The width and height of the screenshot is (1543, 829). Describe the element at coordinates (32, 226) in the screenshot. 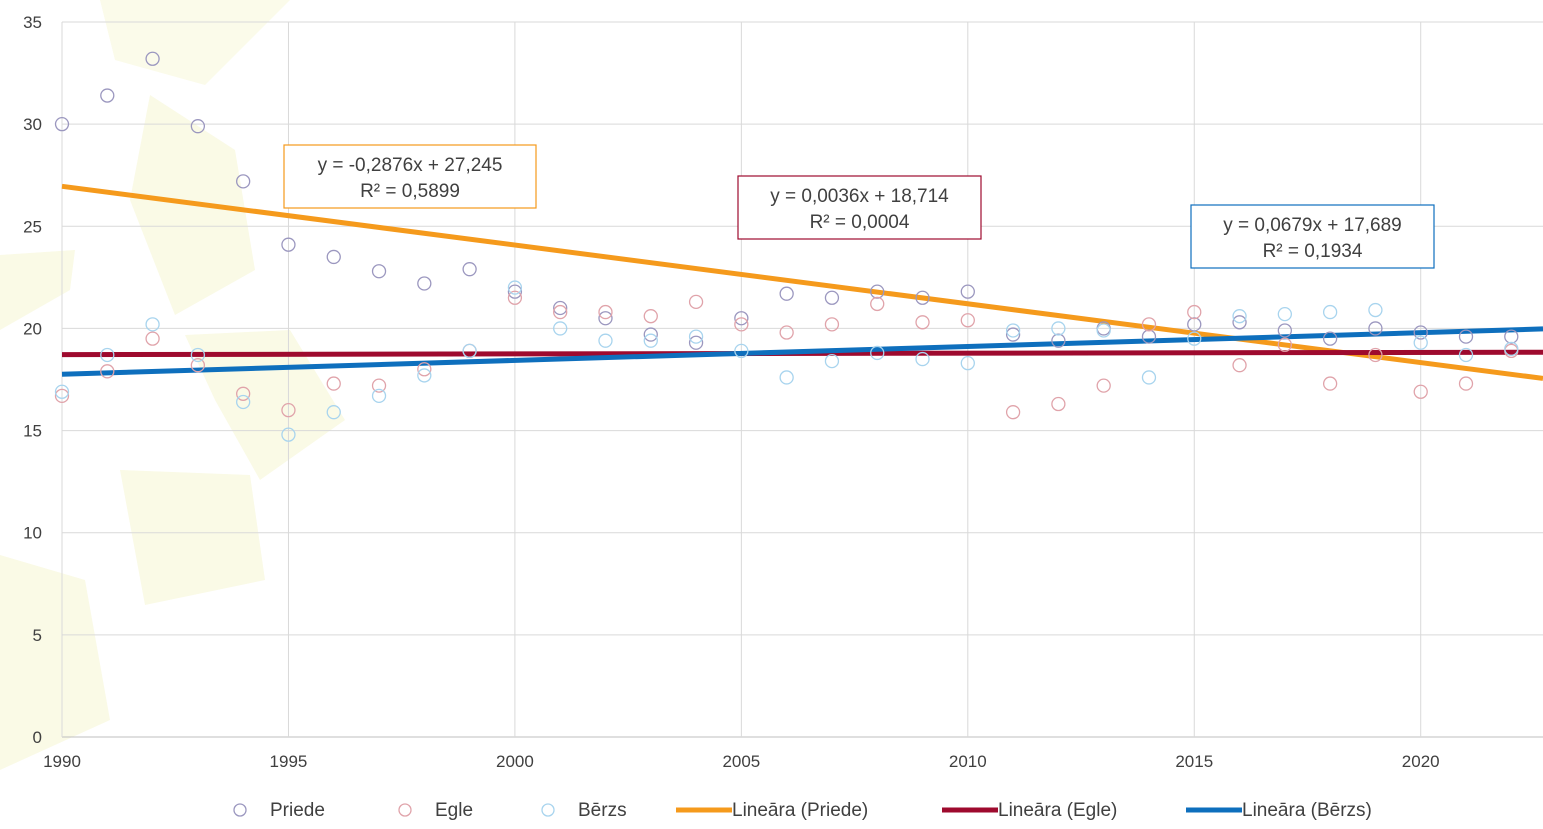

I see `y-tick-label: 25` at that location.